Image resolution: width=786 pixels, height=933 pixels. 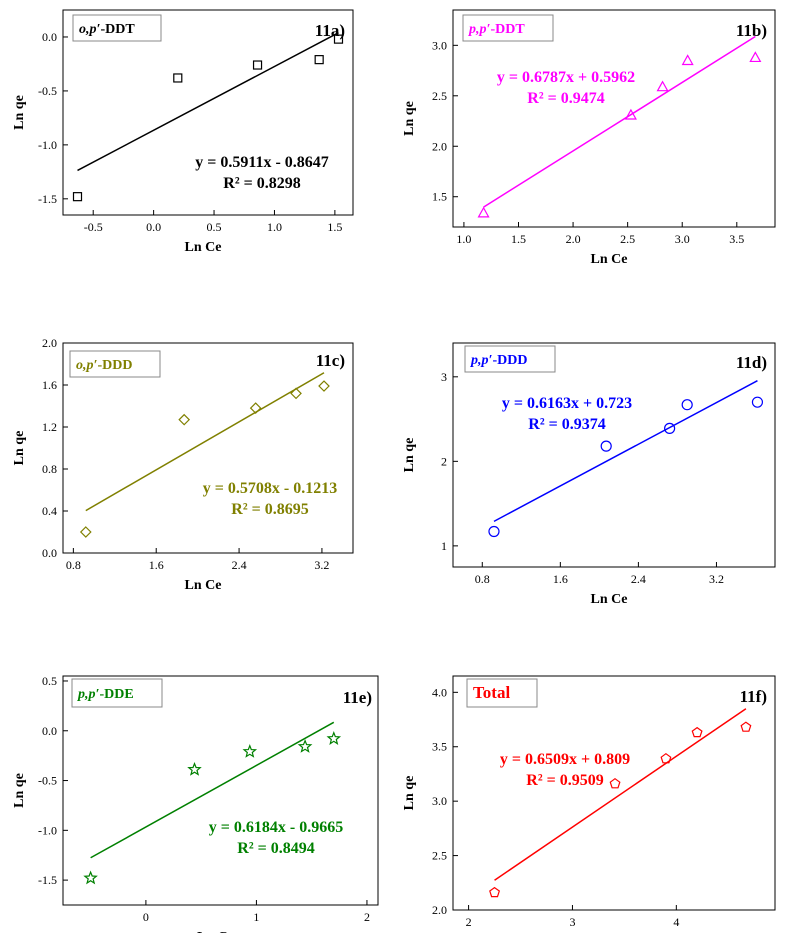 What do you see at coordinates (751, 30) in the screenshot?
I see `panel-label: 11b)` at bounding box center [751, 30].